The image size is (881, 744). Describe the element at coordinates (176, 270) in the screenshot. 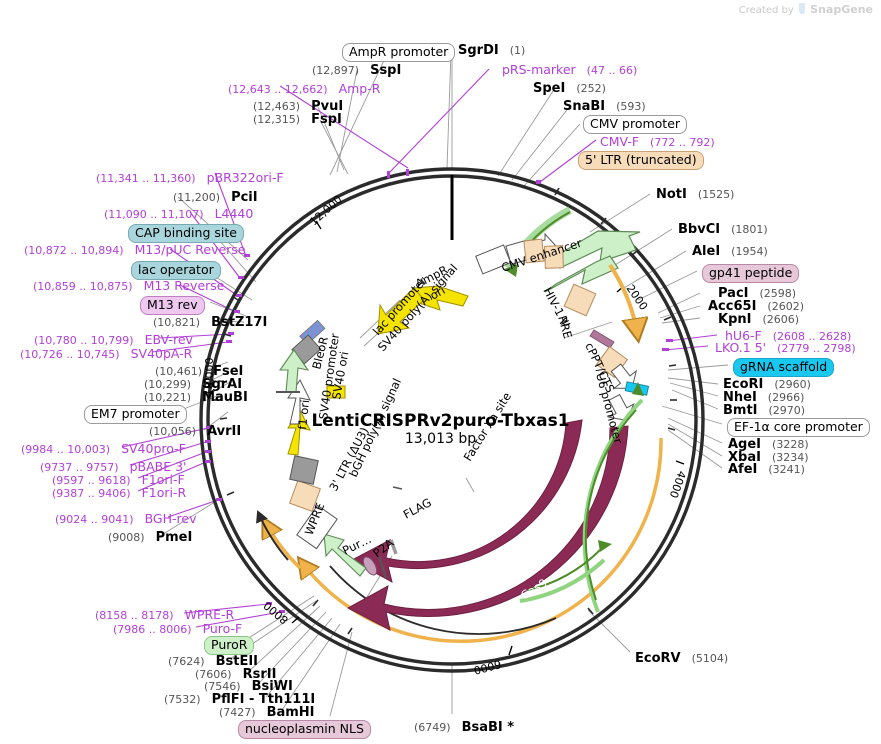

I see `label-lac-operator: lac operator` at that location.